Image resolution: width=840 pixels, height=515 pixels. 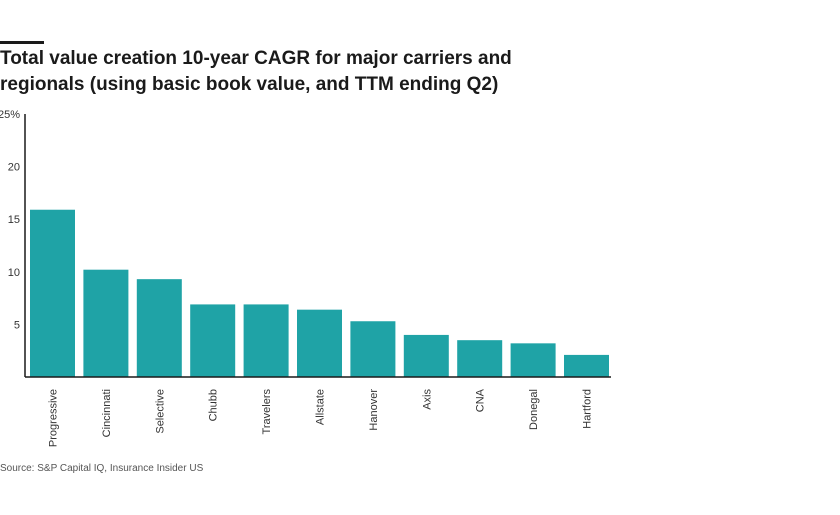 What do you see at coordinates (267, 412) in the screenshot?
I see `x-tick-label: Travelers` at bounding box center [267, 412].